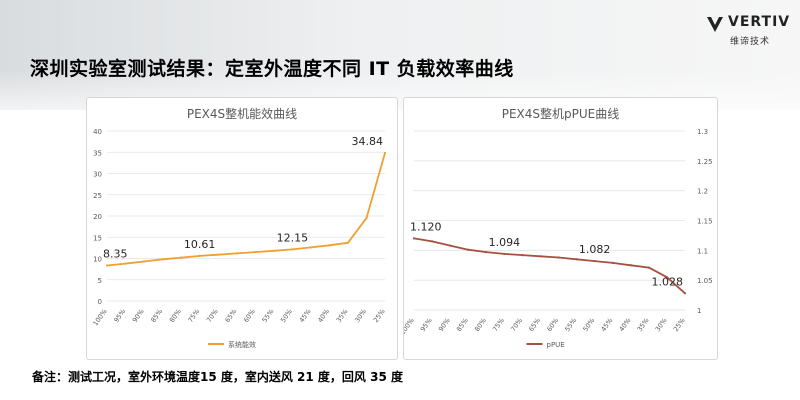 The image size is (800, 400). I want to click on efficiency-xtick-label: 75%, so click(193, 316).